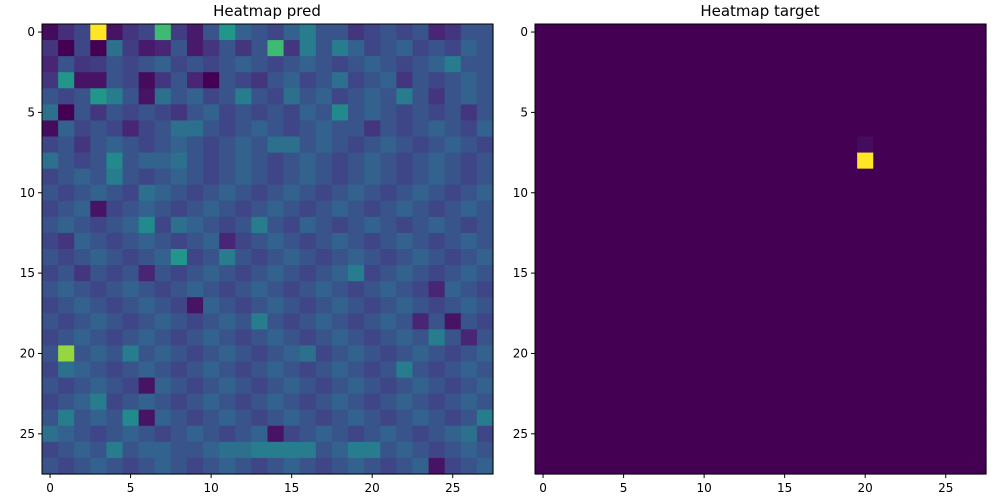 The width and height of the screenshot is (1000, 504). Describe the element at coordinates (520, 193) in the screenshot. I see `heatmap-target-y-tick-label: 10` at that location.